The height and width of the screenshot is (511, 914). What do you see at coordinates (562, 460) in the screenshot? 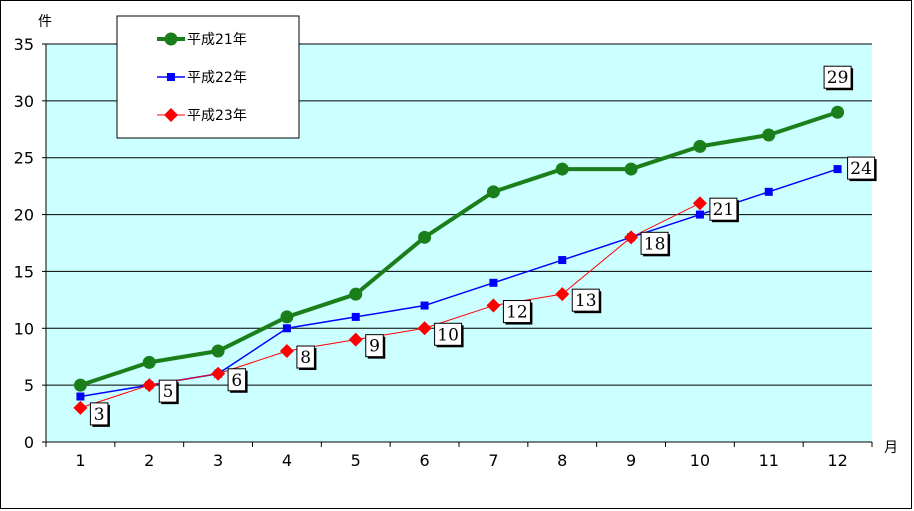
I see `x-tick-label: 8` at bounding box center [562, 460].